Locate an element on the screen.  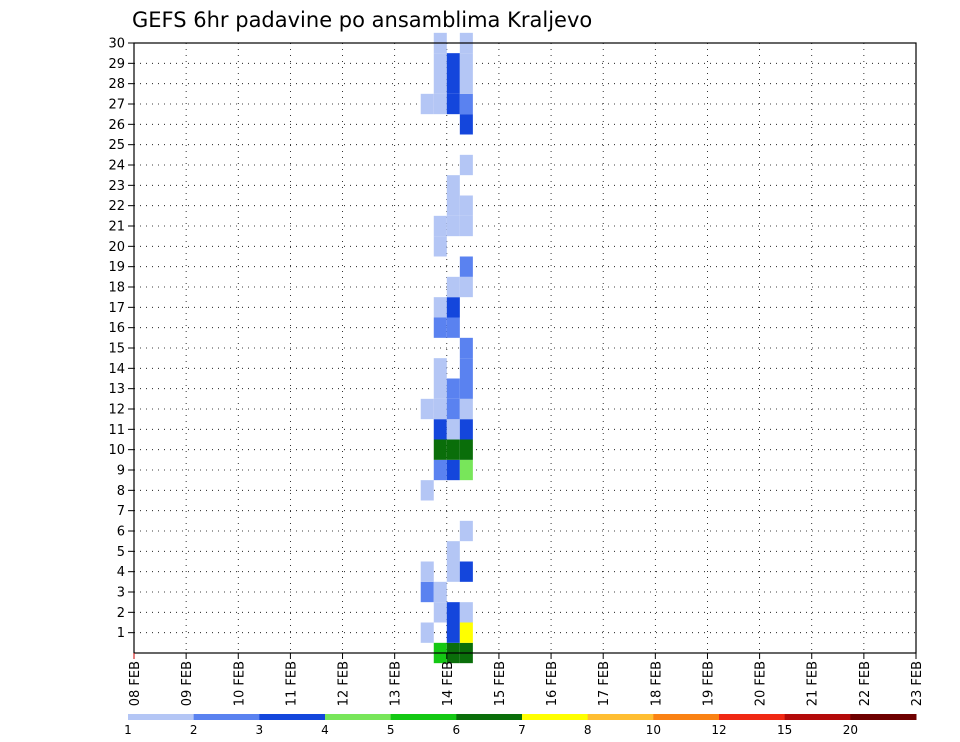
y-tick-label: 29 is located at coordinates (116, 64).